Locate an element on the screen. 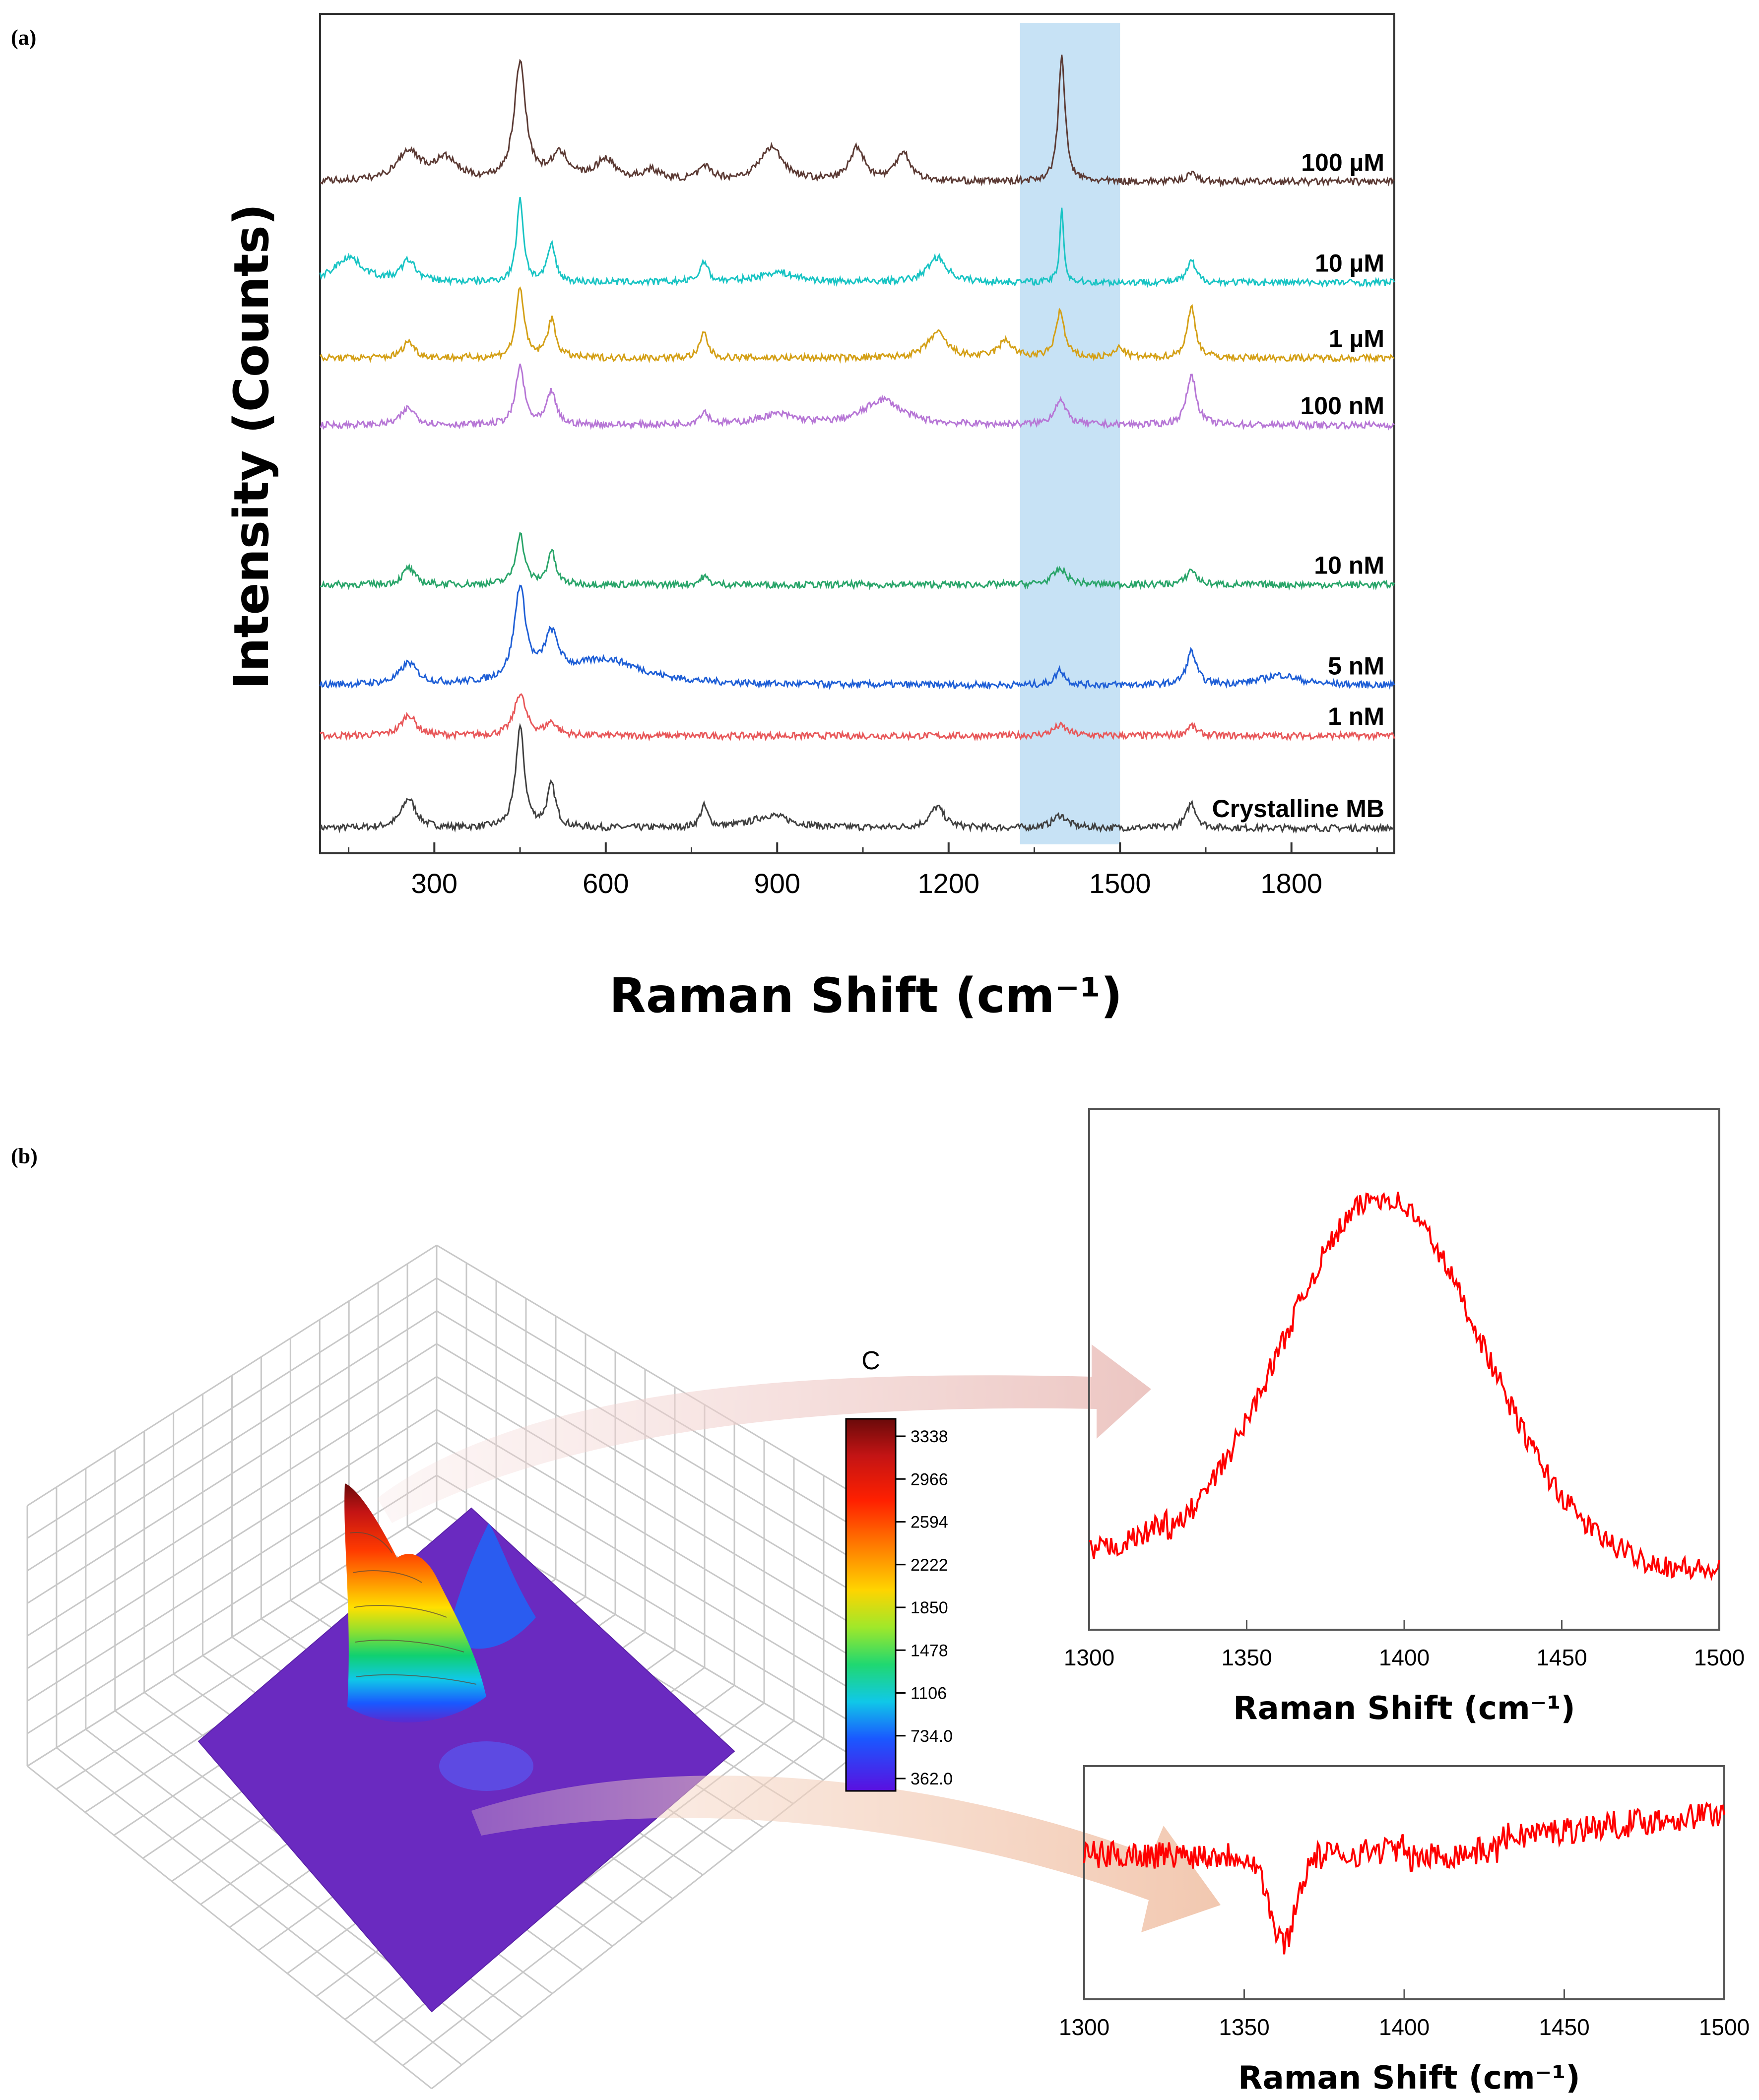 Image resolution: width=1759 pixels, height=2100 pixels. surface-main-peak is located at coordinates (415, 1603).